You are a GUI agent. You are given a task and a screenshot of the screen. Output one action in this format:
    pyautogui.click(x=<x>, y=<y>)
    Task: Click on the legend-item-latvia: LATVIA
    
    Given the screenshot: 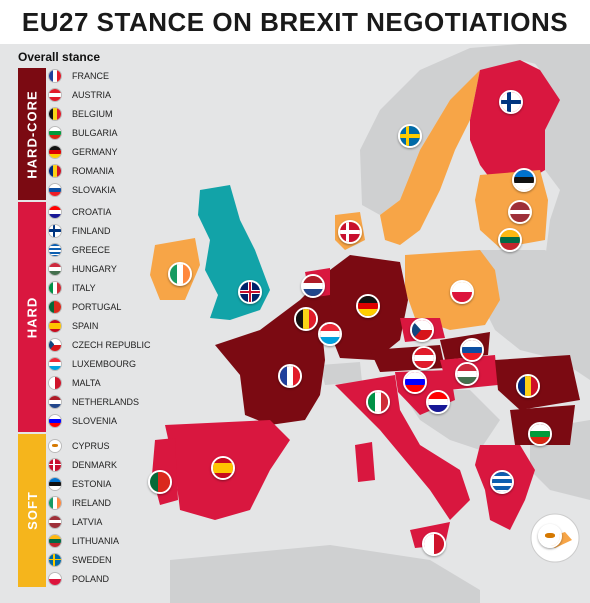 What is the action you would take?
    pyautogui.click(x=75, y=521)
    